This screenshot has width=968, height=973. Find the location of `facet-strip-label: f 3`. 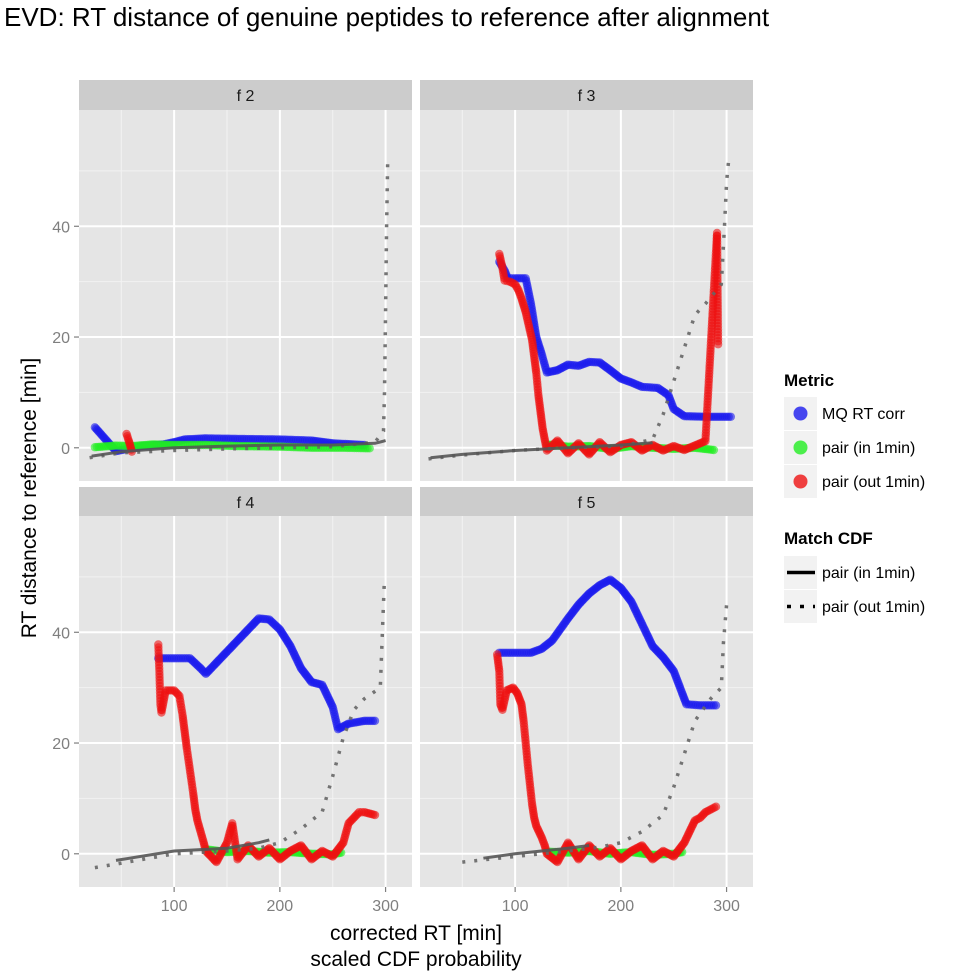

facet-strip-label: f 3 is located at coordinates (587, 96).